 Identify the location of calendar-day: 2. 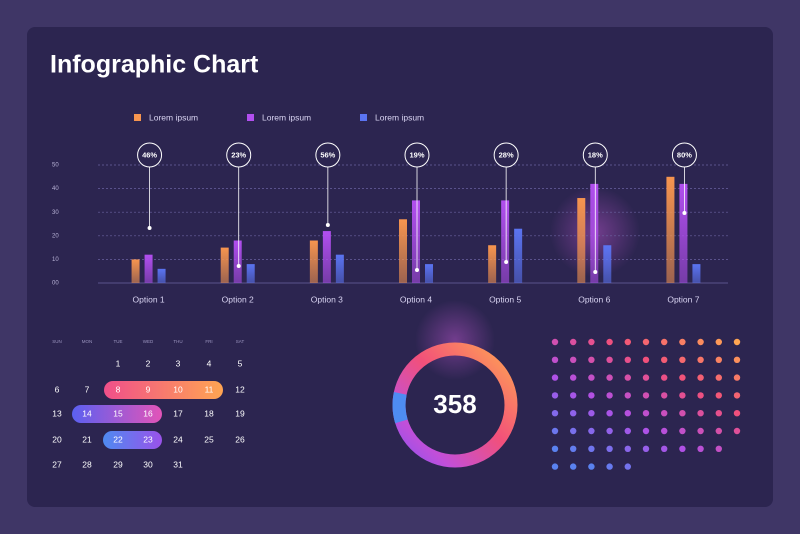
(148, 363).